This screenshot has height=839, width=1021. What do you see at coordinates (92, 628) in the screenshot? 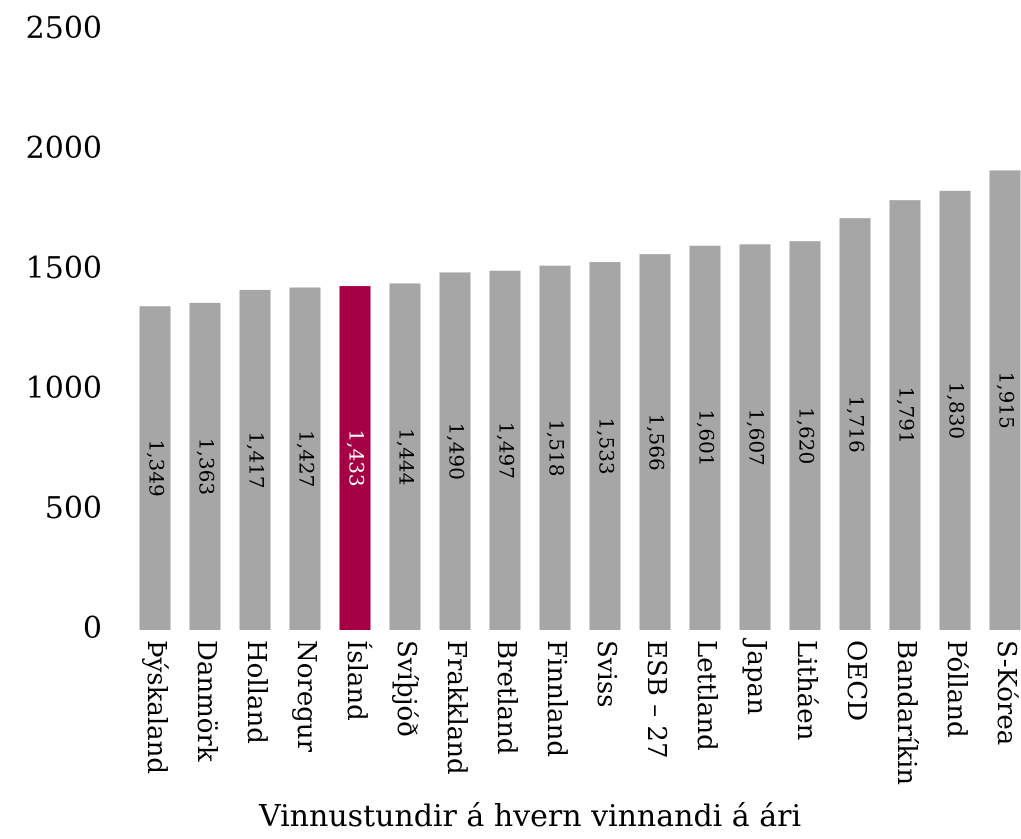
I see `y-tick-label: 0` at bounding box center [92, 628].